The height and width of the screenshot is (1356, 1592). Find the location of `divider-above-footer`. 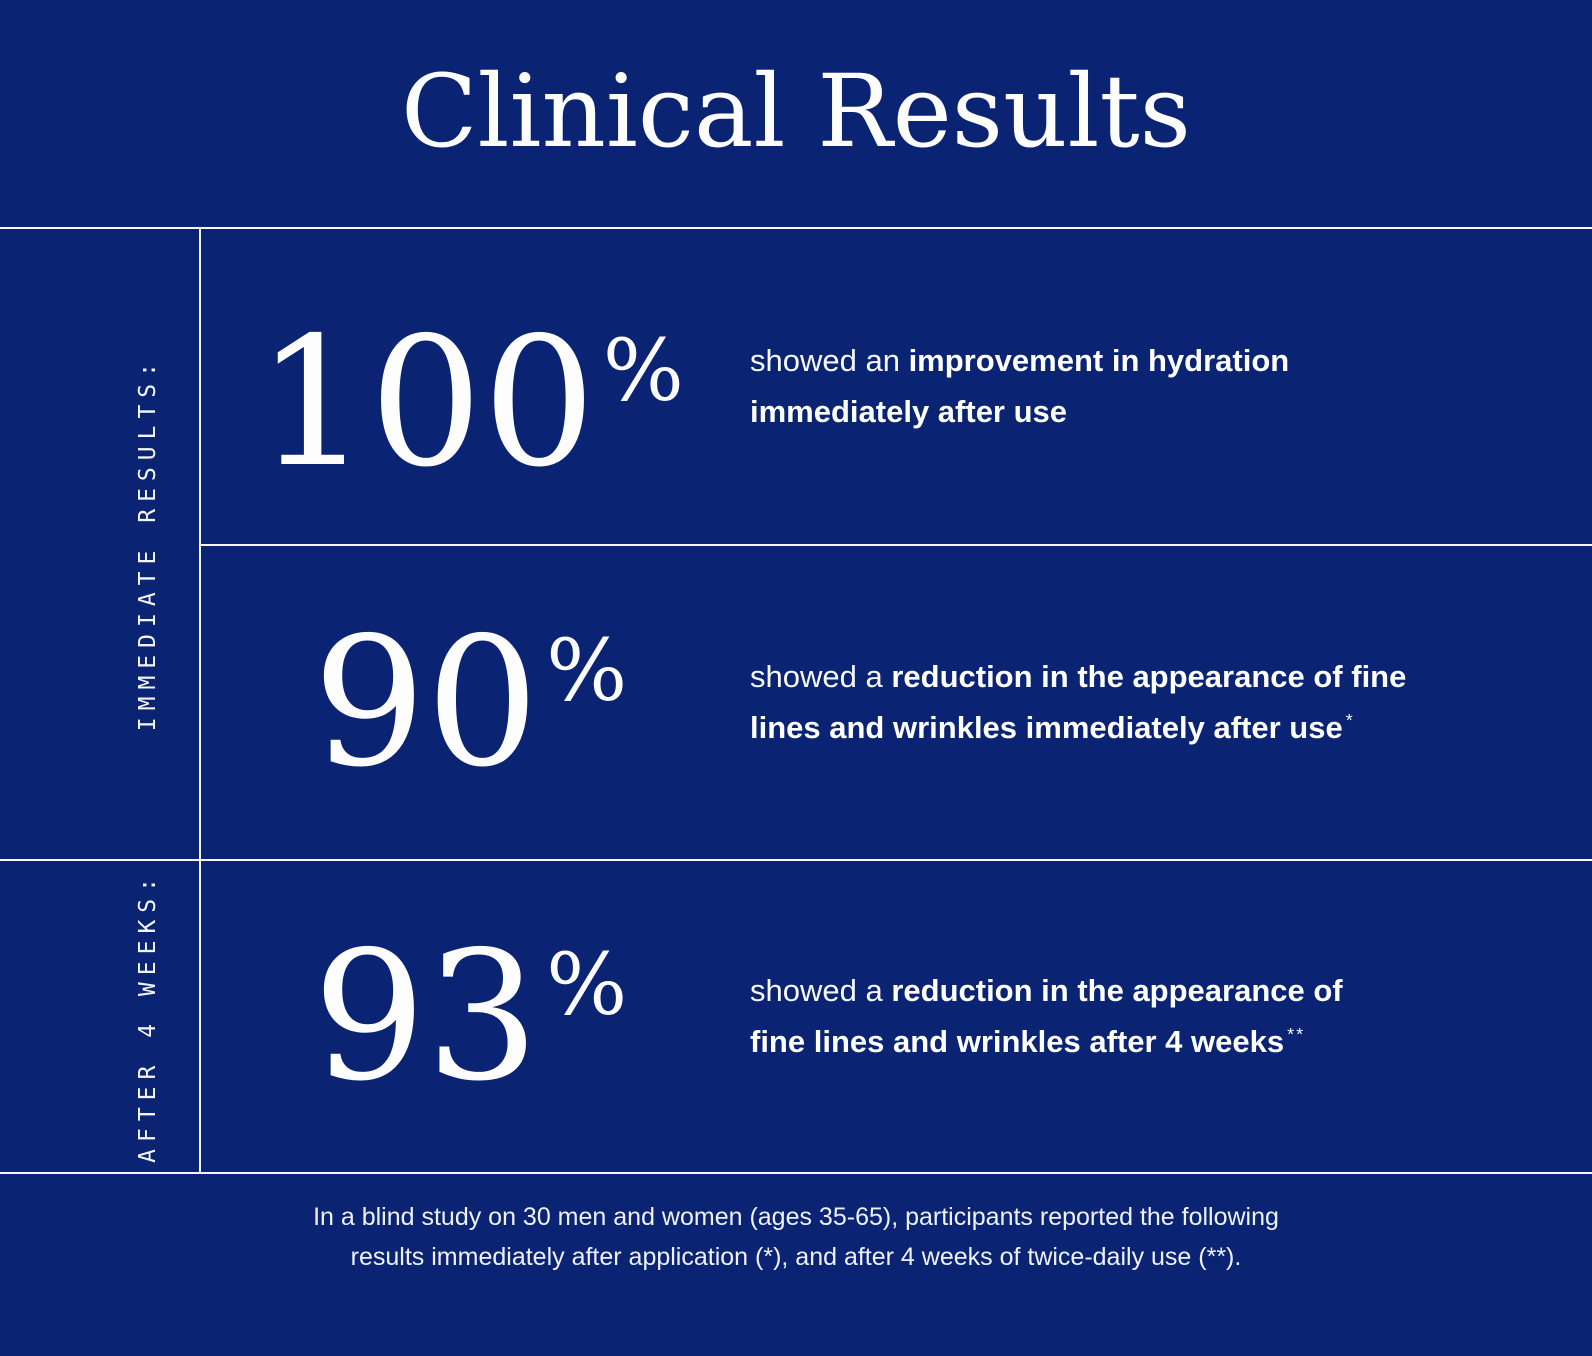

divider-above-footer is located at coordinates (796, 1173).